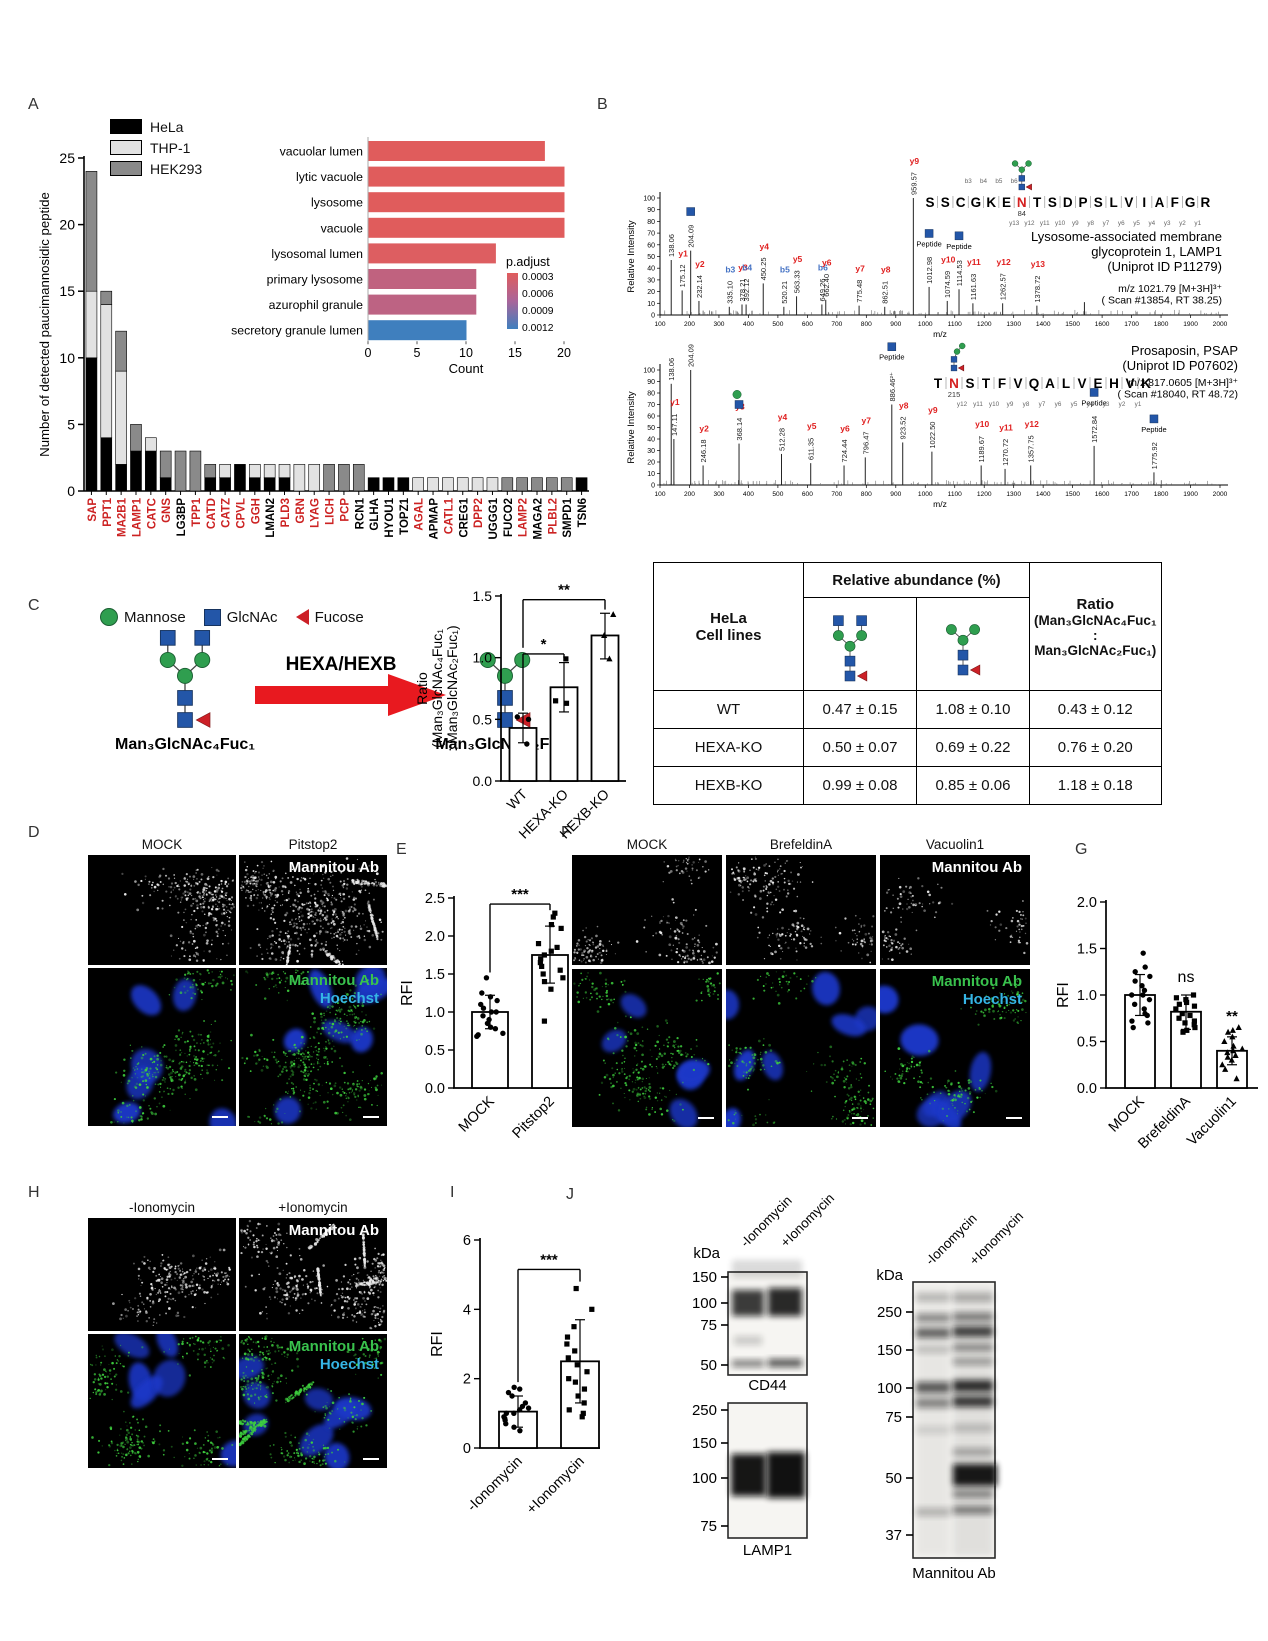 This screenshot has height=1641, width=1268. What do you see at coordinates (155, 617) in the screenshot?
I see `legend-label: Mannose` at bounding box center [155, 617].